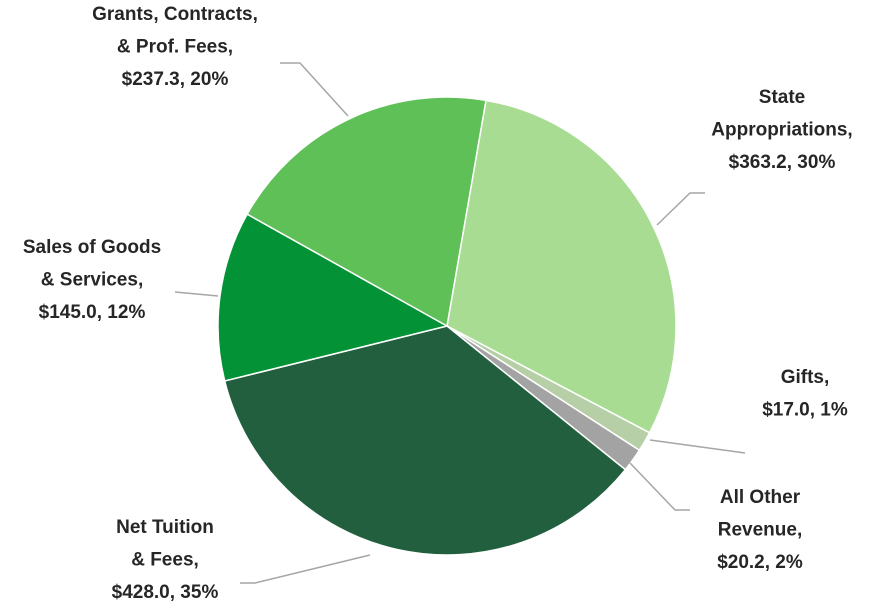  What do you see at coordinates (760, 514) in the screenshot?
I see `slice-label: All Other Revenue,` at bounding box center [760, 514].